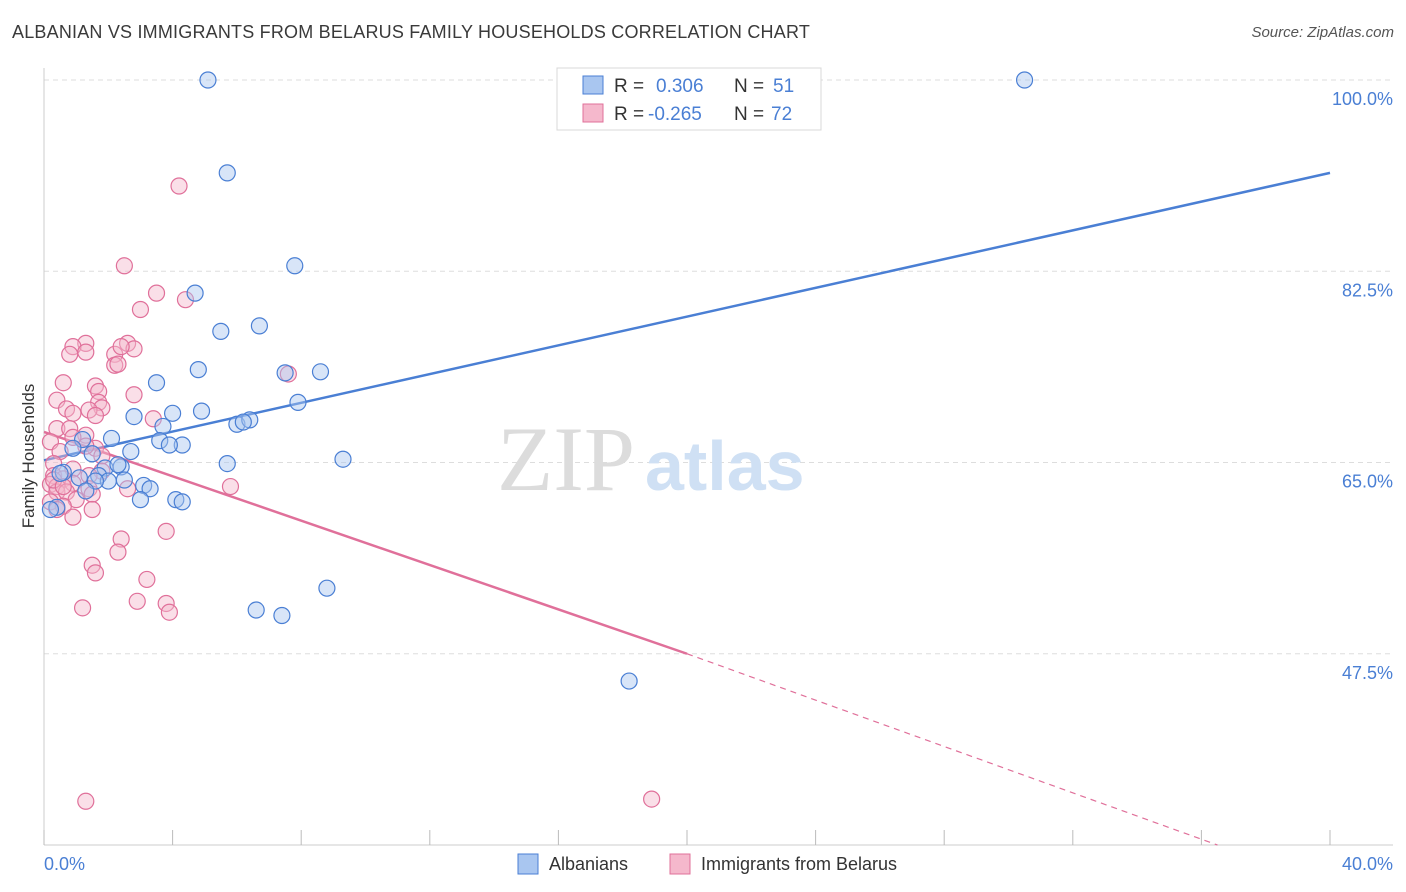  I want to click on legend-label-albanians: Albanians, so click(588, 864).